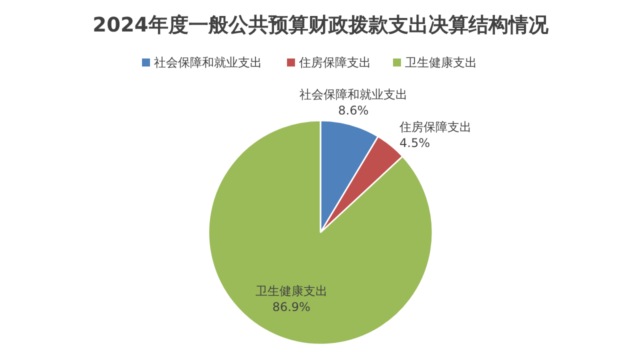 This screenshot has width=640, height=364. What do you see at coordinates (291, 307) in the screenshot?
I see `data-label: 86.9%` at bounding box center [291, 307].